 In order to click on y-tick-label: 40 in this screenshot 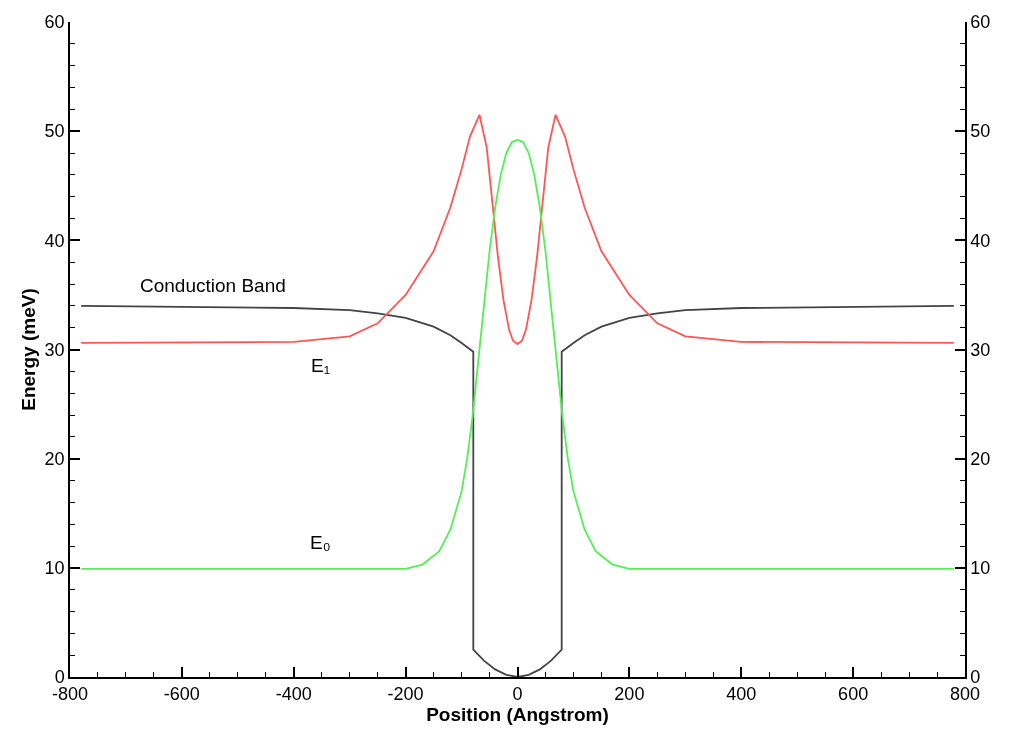, I will do `click(54, 240)`.